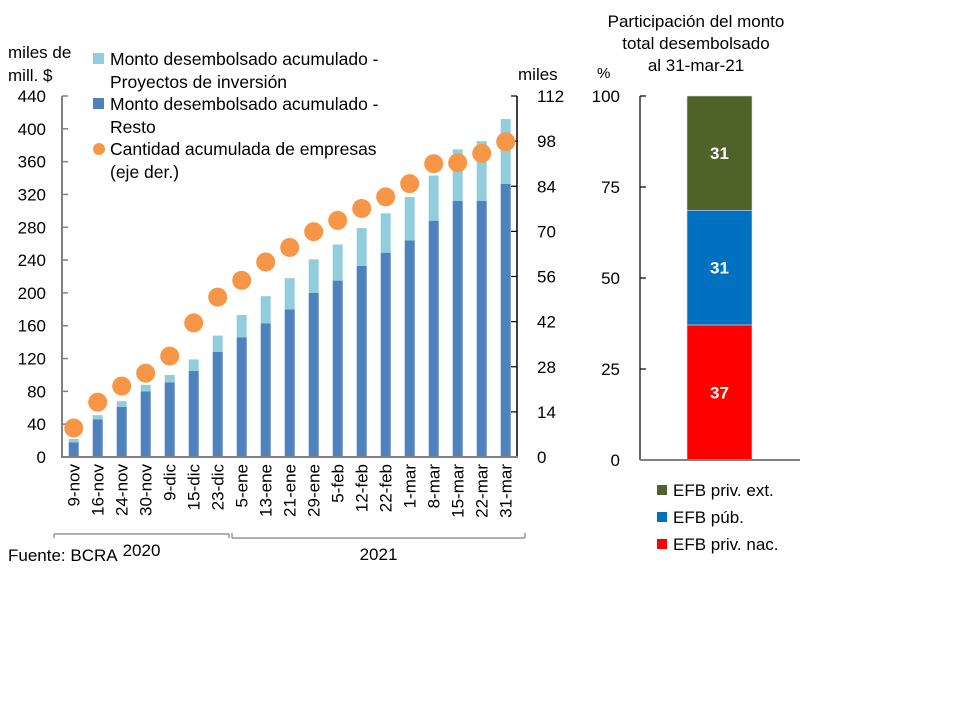  I want to click on right-legend-label: EFB priv. nac., so click(726, 544).